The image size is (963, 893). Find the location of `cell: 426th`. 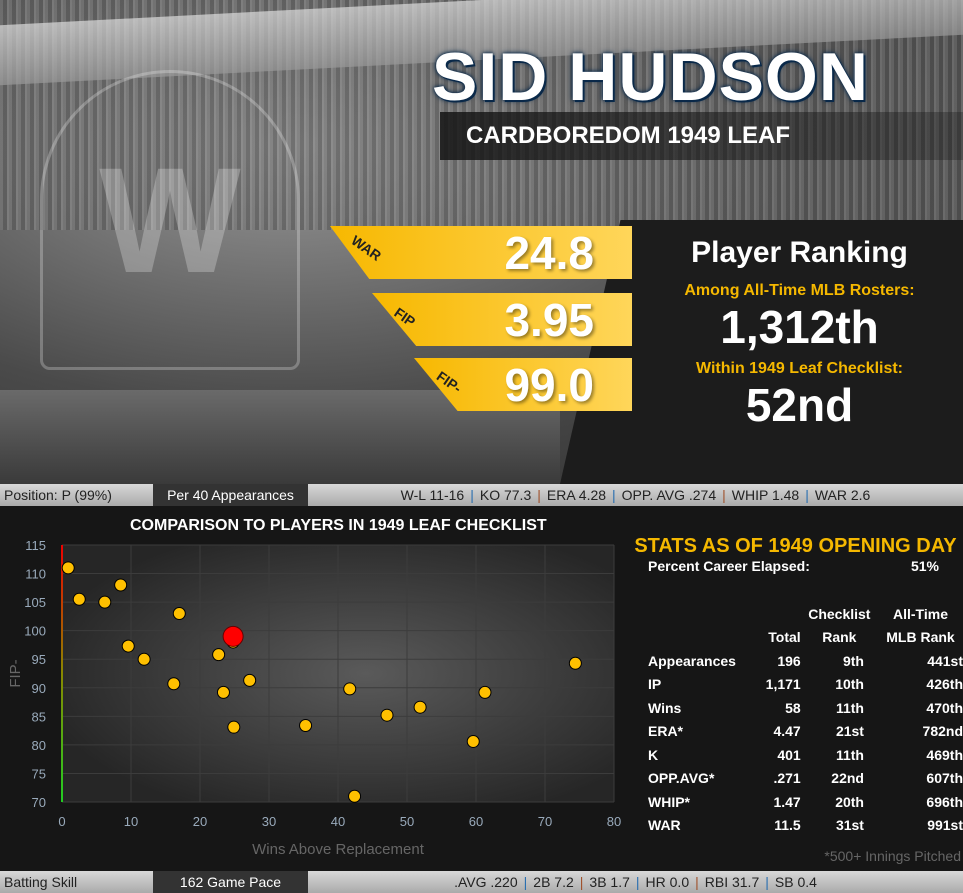

cell: 426th is located at coordinates (944, 684).